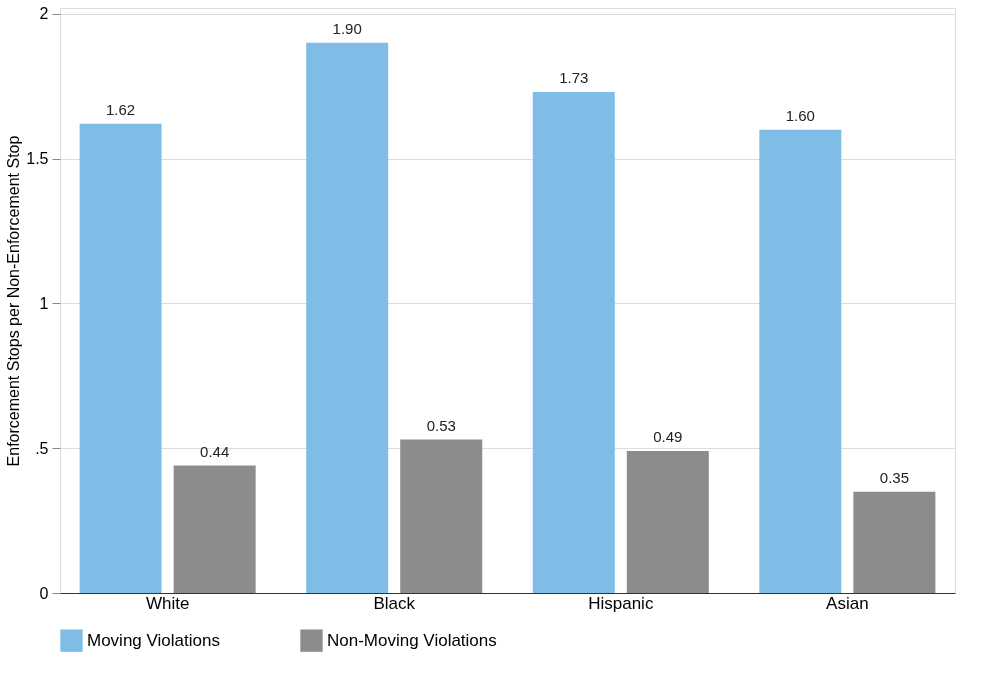 The width and height of the screenshot is (1002, 691). What do you see at coordinates (441, 425) in the screenshot?
I see `data-label: 0.53` at bounding box center [441, 425].